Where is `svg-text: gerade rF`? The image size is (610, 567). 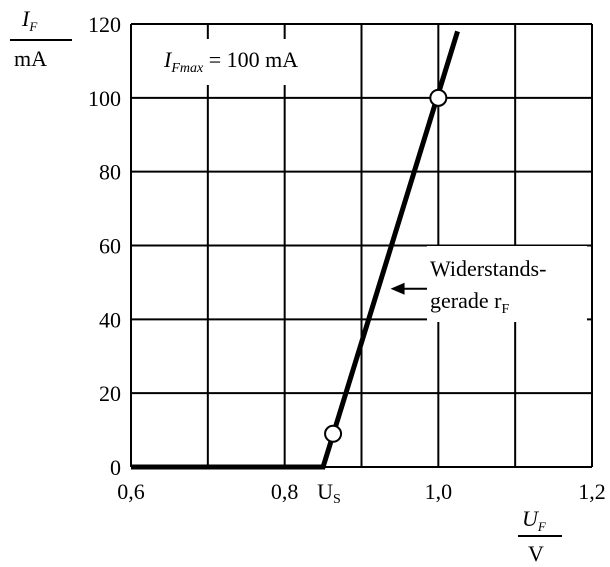 svg-text: gerade rF is located at coordinates (469, 302).